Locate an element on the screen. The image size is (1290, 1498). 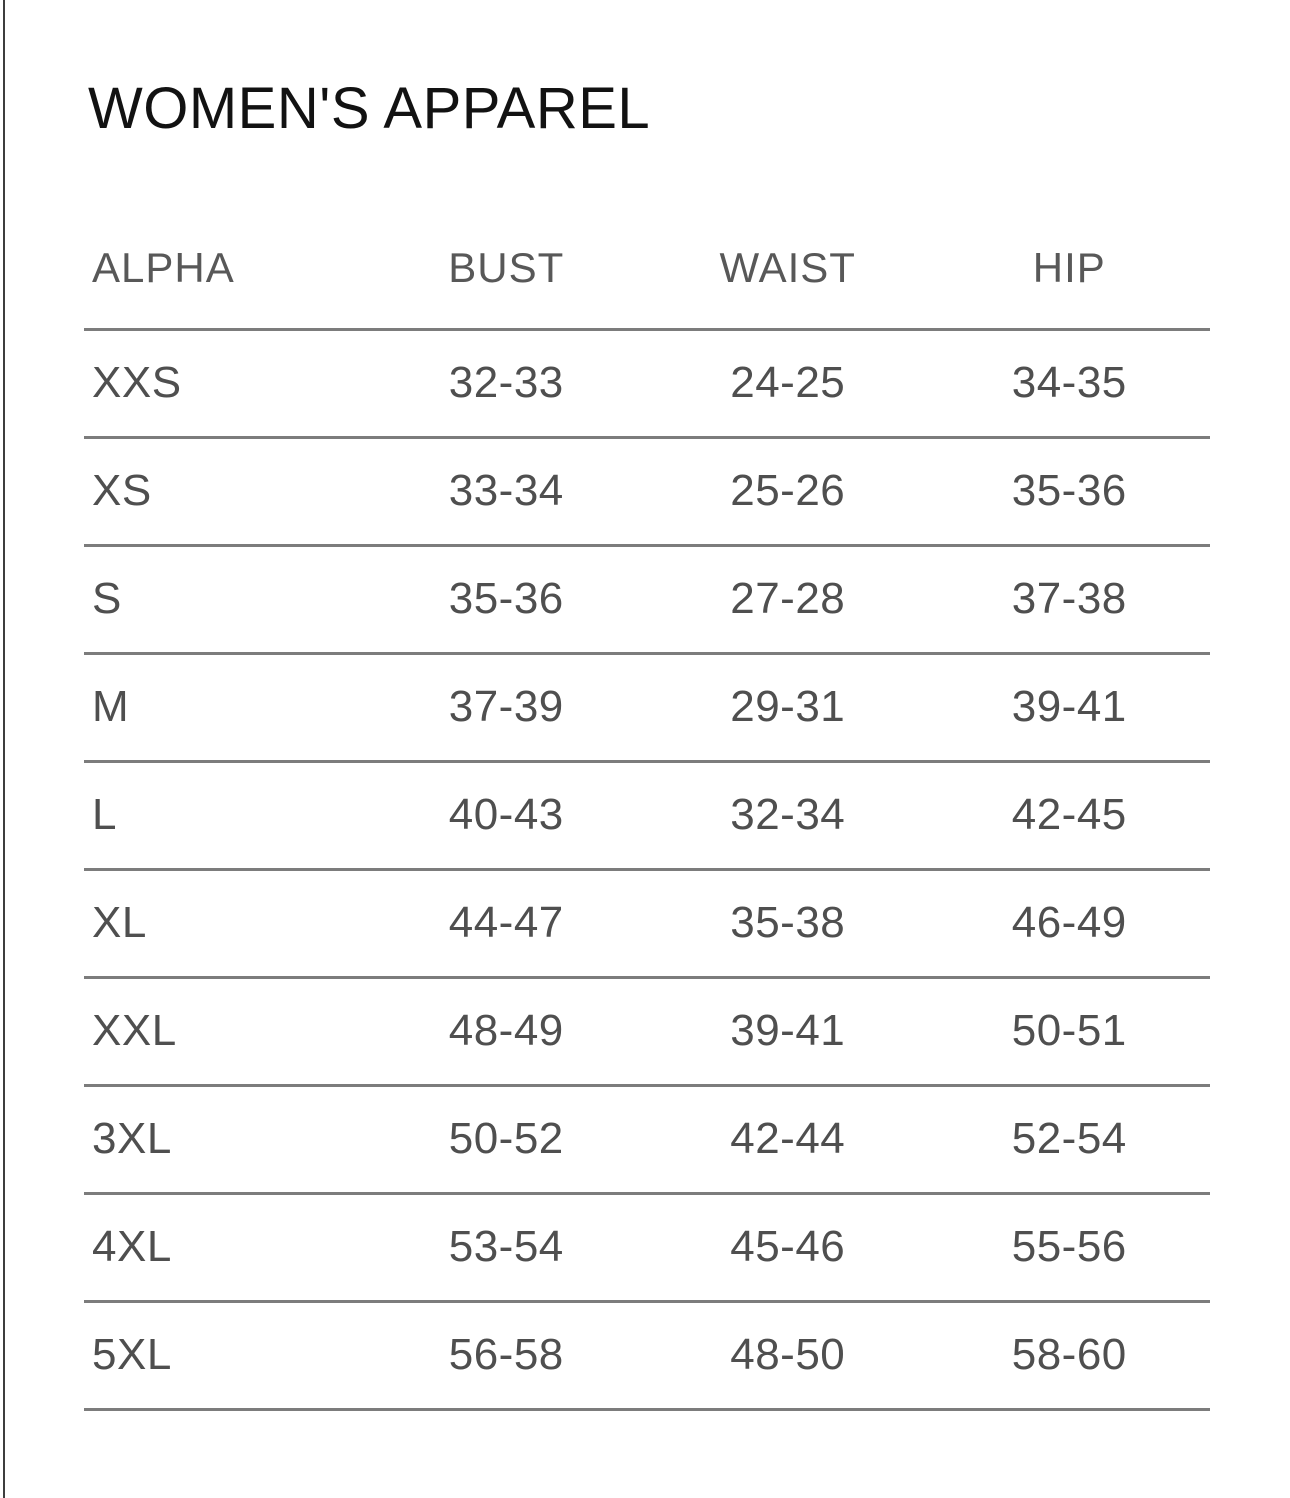
hip-value: 52-54 is located at coordinates (1069, 1140).